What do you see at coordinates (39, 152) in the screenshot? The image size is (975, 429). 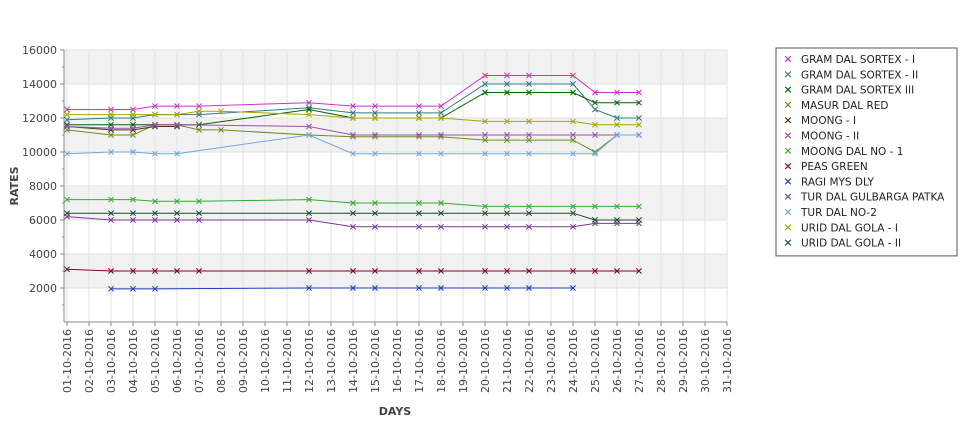 I see `y-tick-label: 10000` at bounding box center [39, 152].